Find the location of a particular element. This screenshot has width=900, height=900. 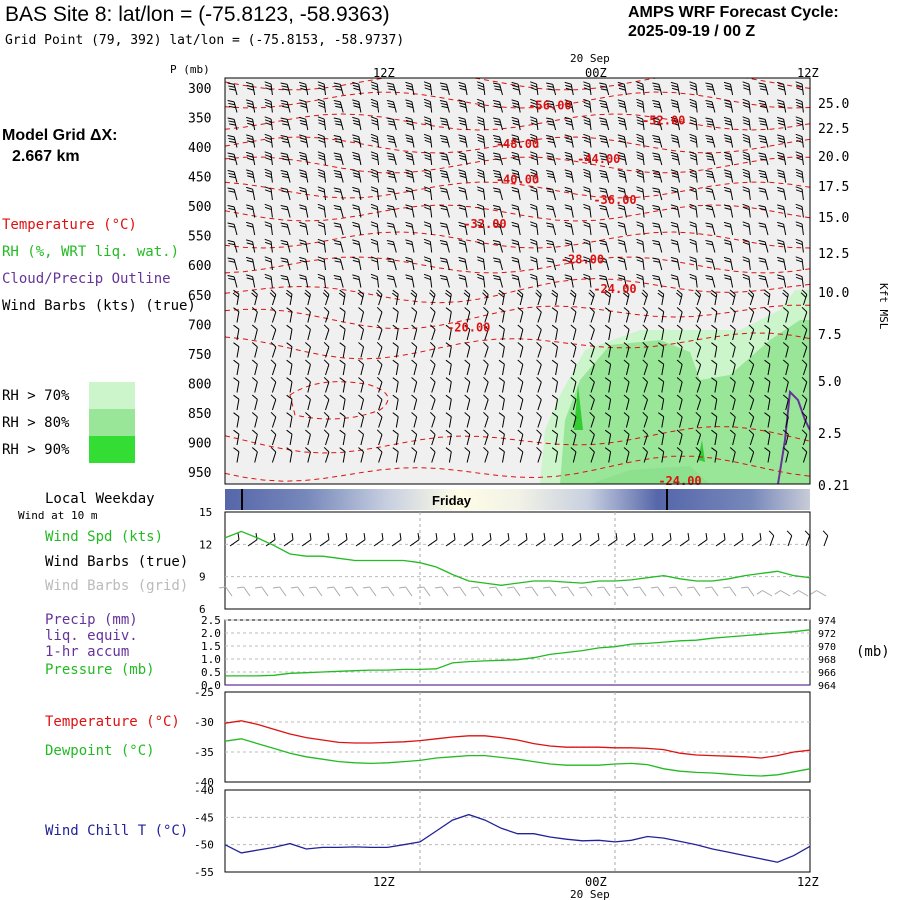

weekday-friday: Friday is located at coordinates (452, 500).